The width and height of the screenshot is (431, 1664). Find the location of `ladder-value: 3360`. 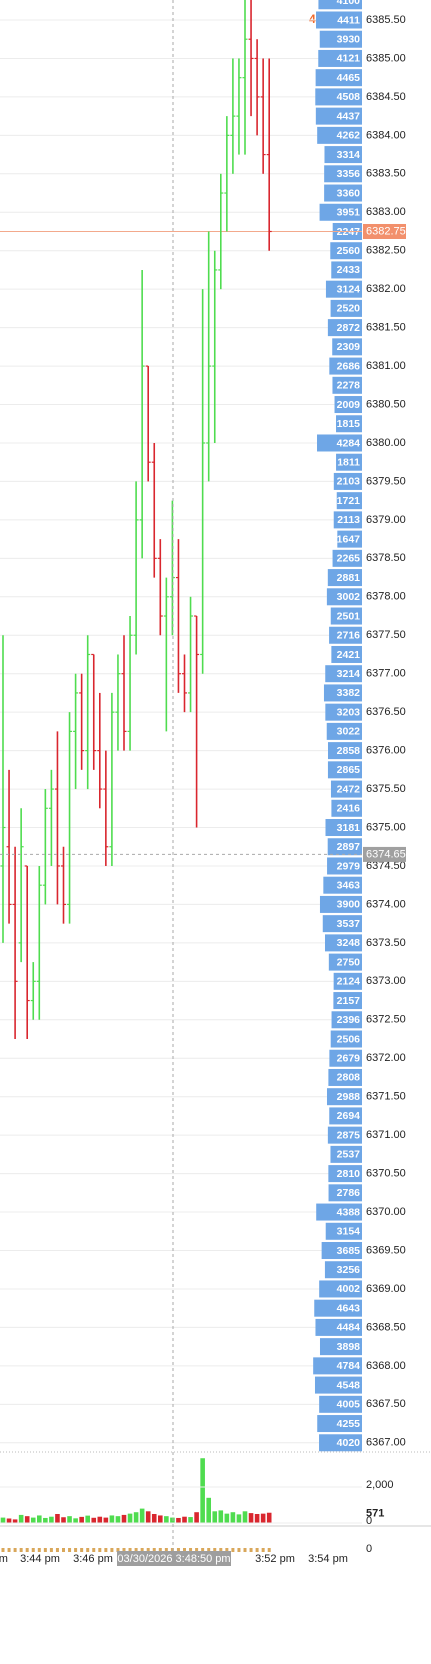

ladder-value: 3360 is located at coordinates (349, 193).